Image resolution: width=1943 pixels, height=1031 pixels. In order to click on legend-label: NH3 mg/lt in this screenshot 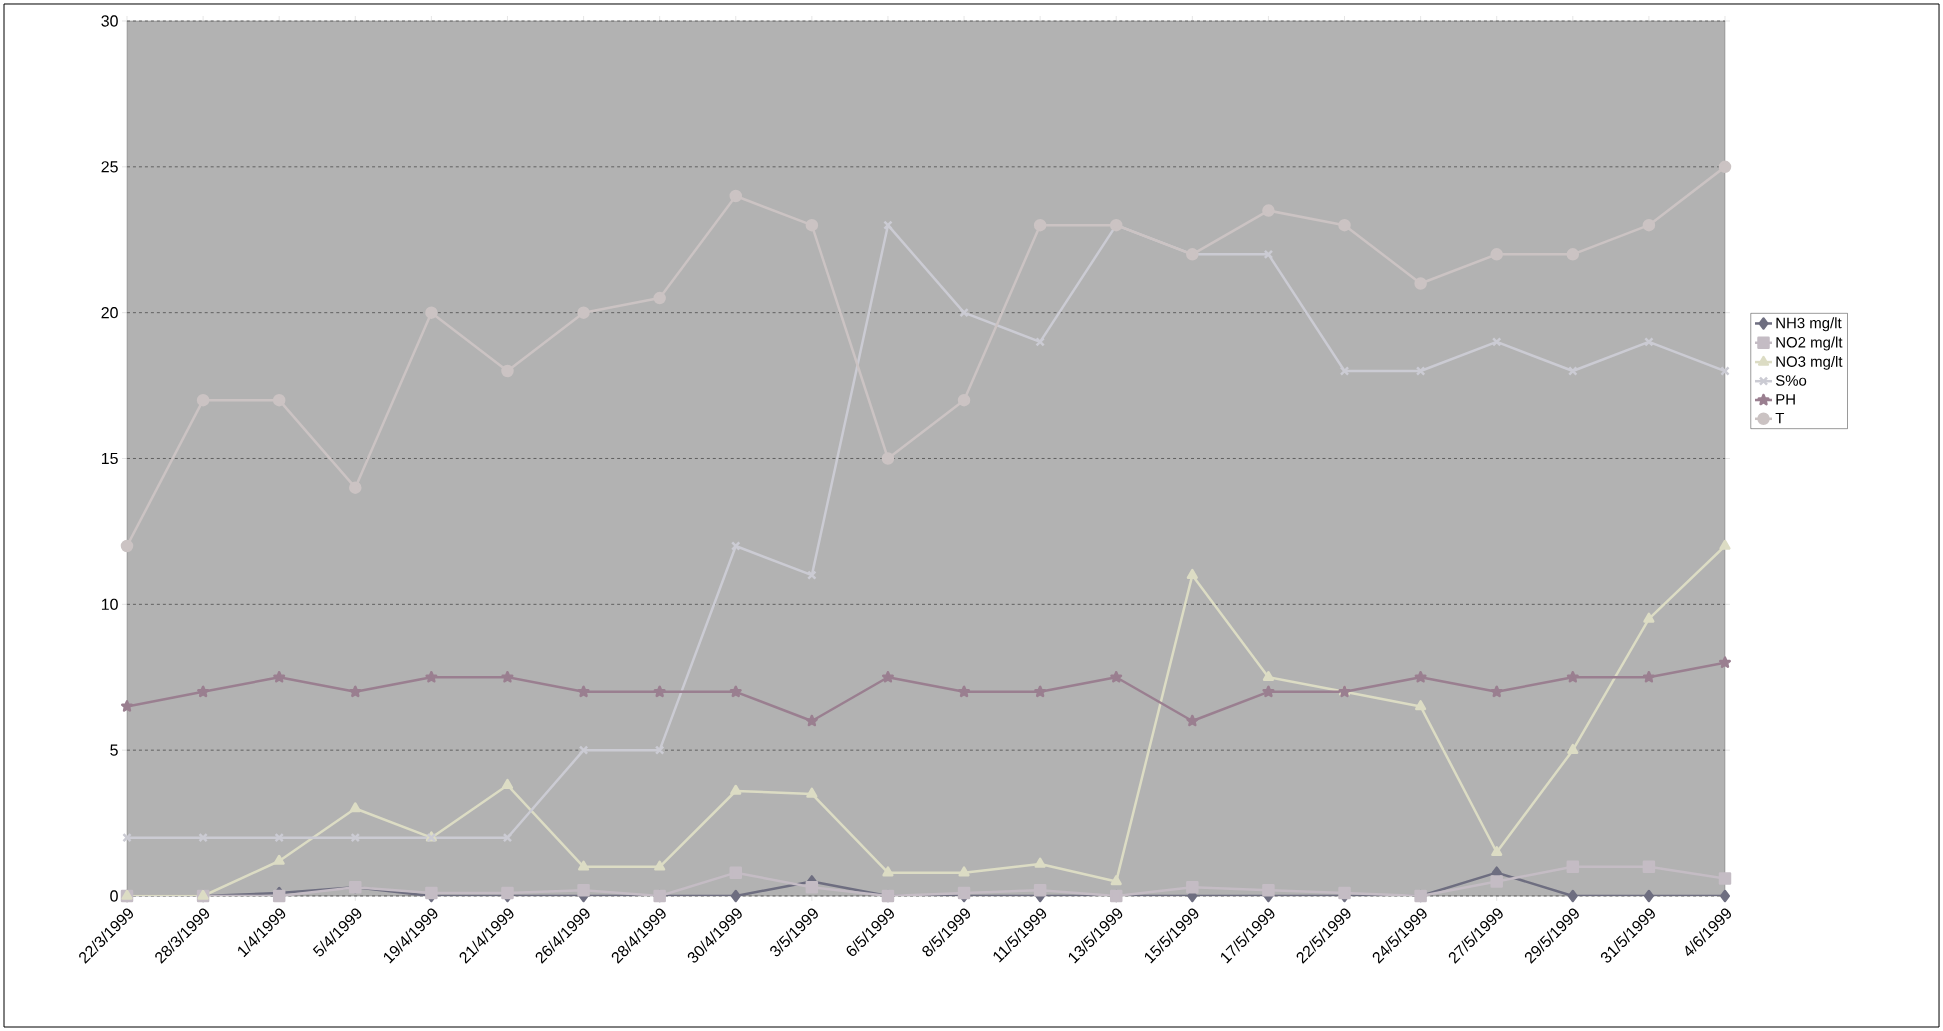, I will do `click(1809, 324)`.